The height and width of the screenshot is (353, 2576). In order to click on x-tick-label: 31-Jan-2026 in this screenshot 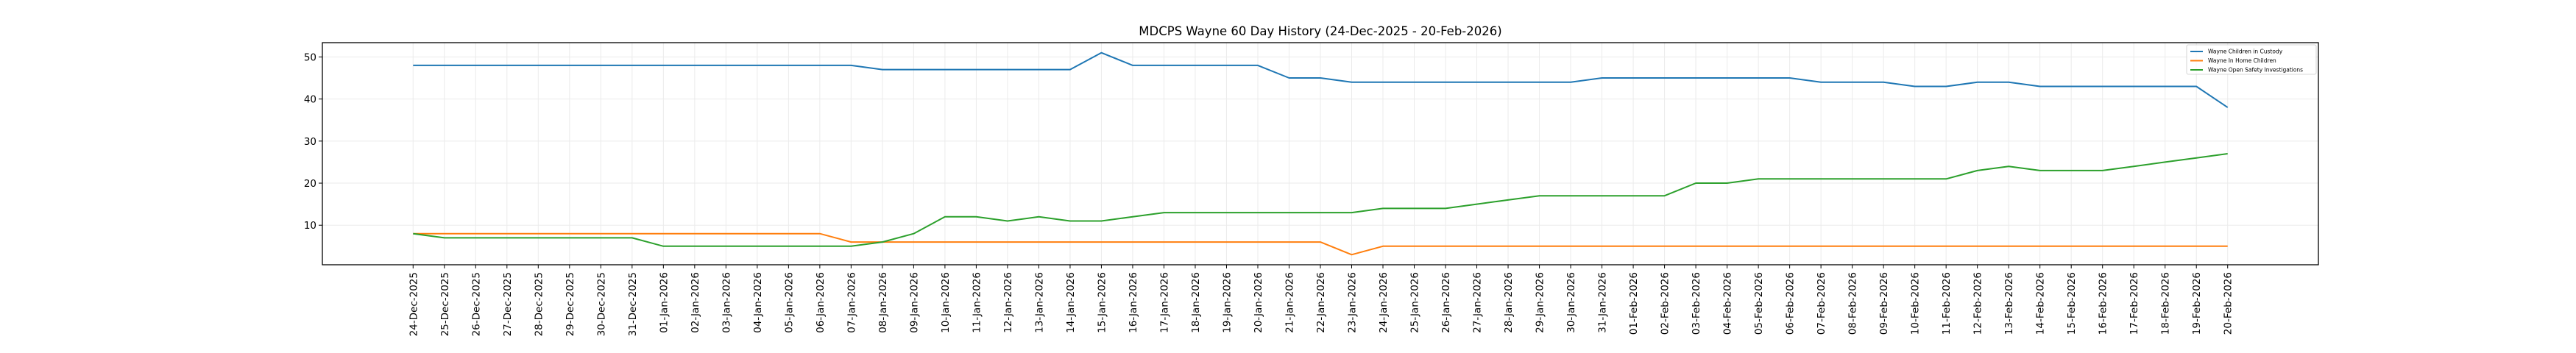, I will do `click(1603, 303)`.